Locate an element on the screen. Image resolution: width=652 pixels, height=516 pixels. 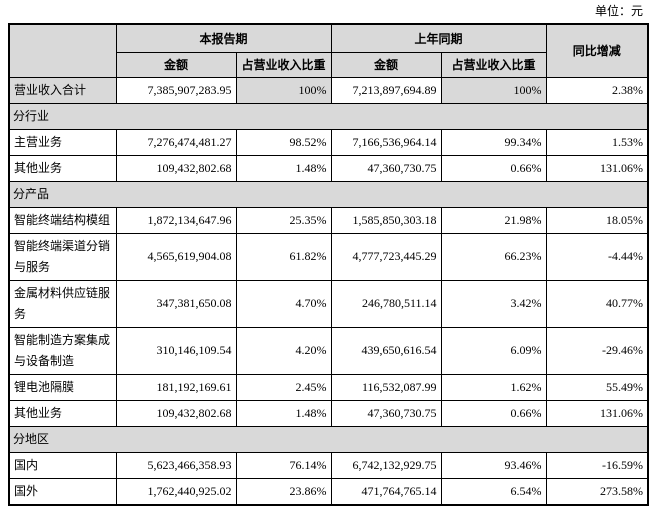
current-pct-cell: 100% is located at coordinates (283, 90).